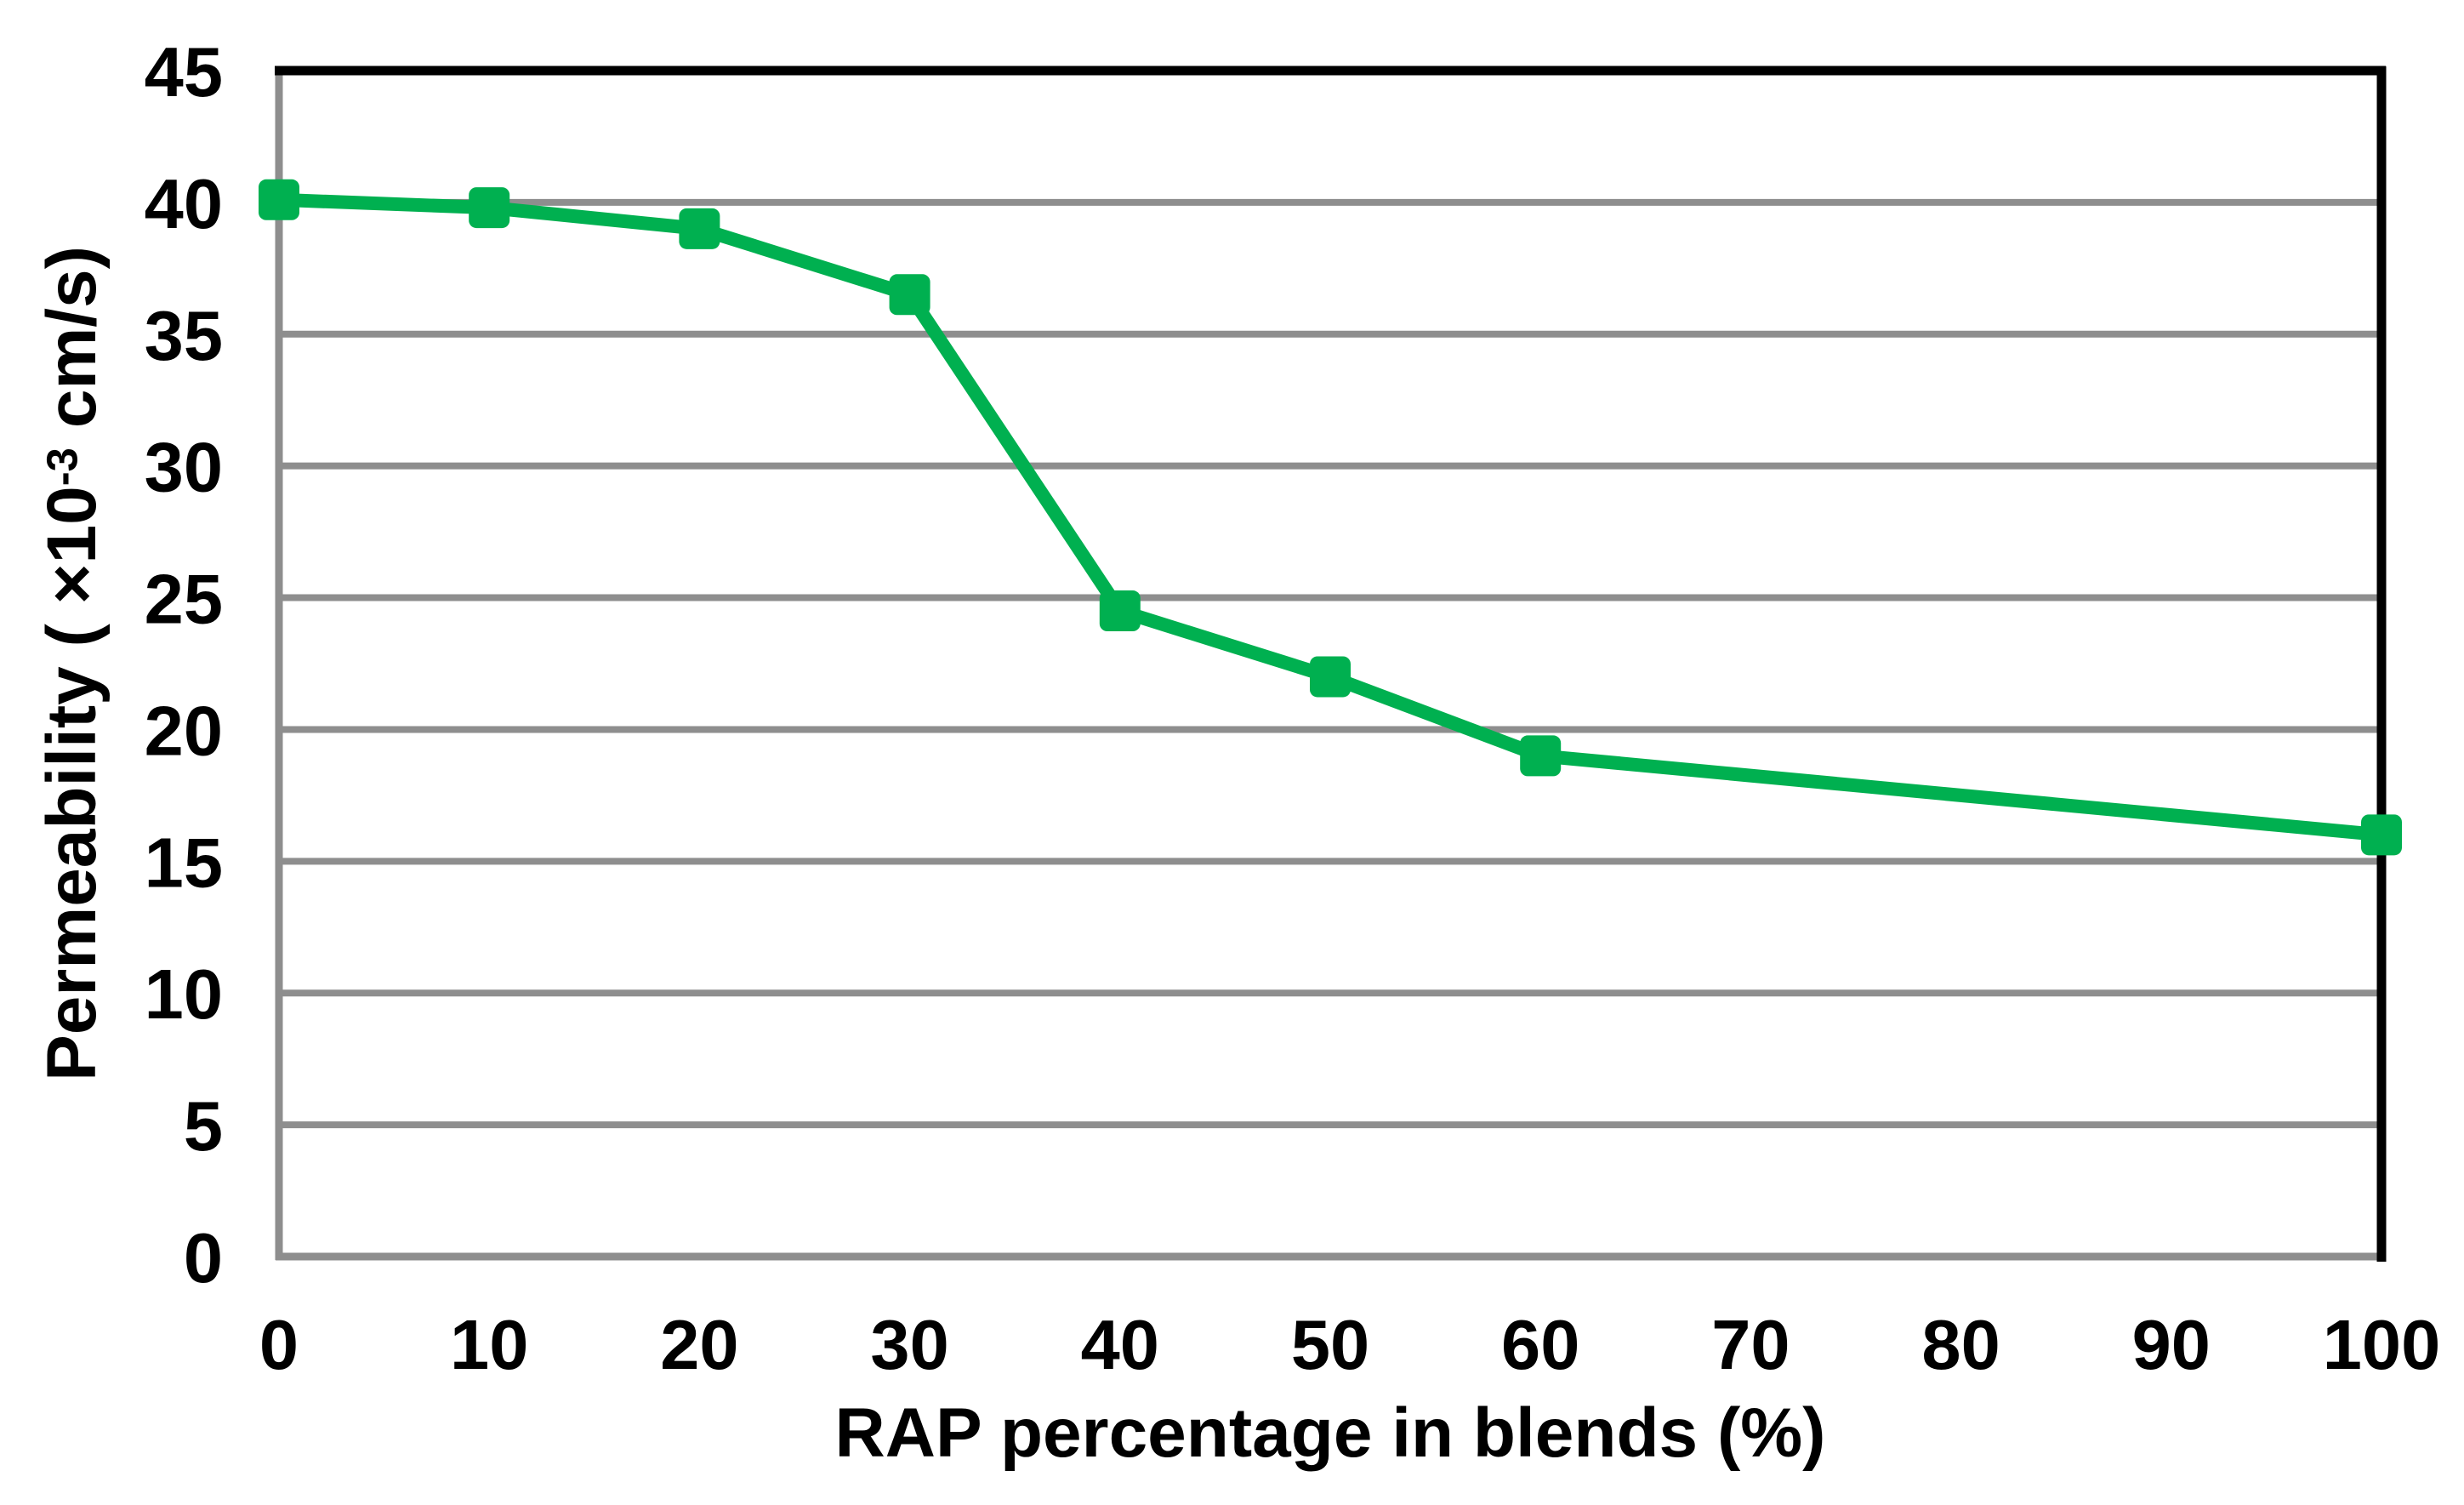 The width and height of the screenshot is (2464, 1505). Describe the element at coordinates (184, 730) in the screenshot. I see `y-tick-label: 20` at that location.